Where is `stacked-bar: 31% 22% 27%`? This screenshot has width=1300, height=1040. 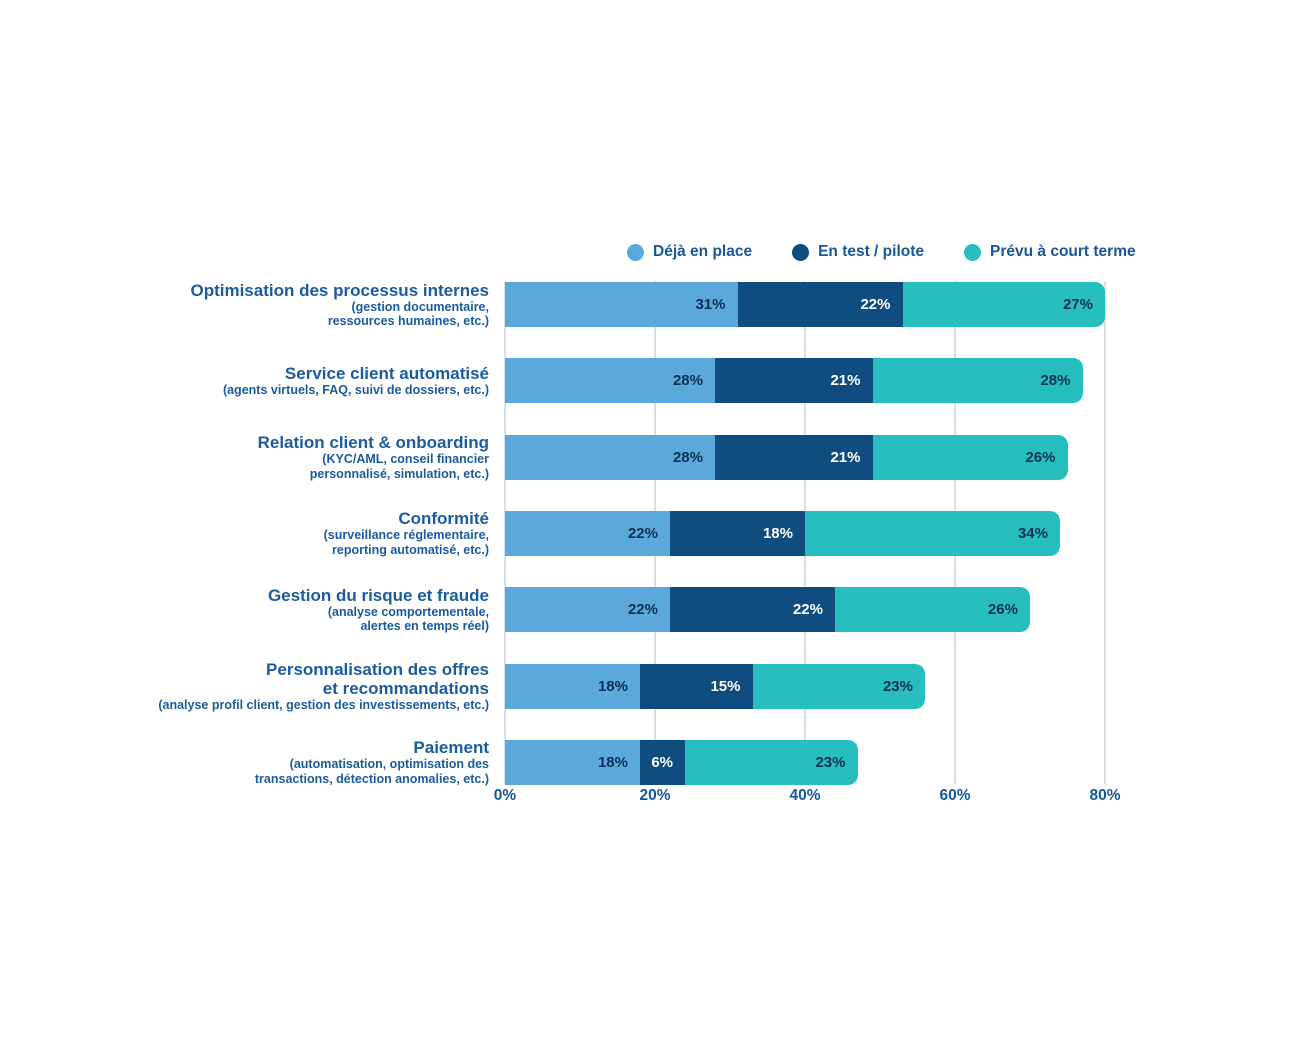 stacked-bar: 31% 22% 27% is located at coordinates (805, 304).